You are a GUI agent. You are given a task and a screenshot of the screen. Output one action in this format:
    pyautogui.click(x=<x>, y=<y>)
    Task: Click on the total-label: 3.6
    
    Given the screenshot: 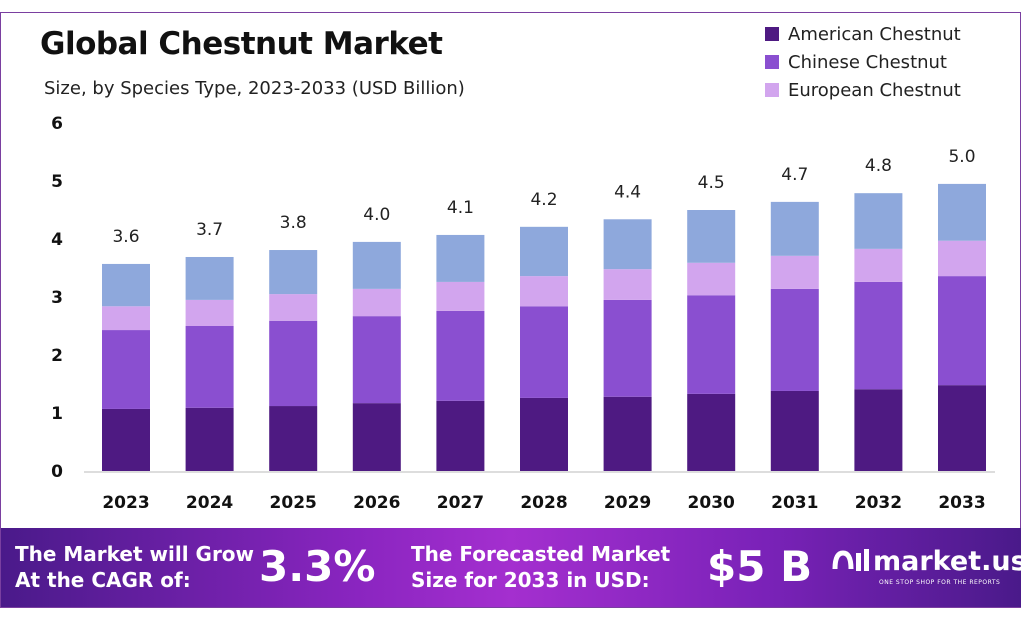 What is the action you would take?
    pyautogui.click(x=125, y=237)
    